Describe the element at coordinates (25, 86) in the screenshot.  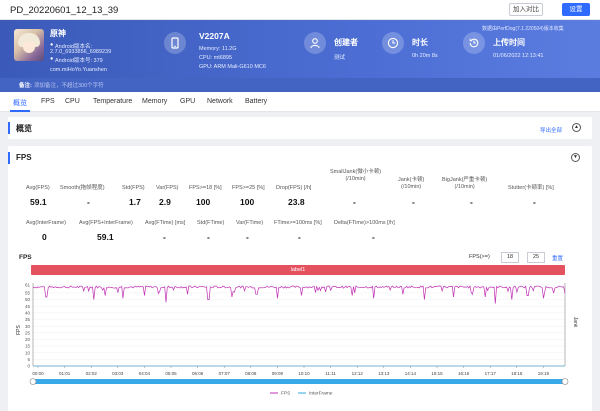
I see `note-label: 备注:` at that location.